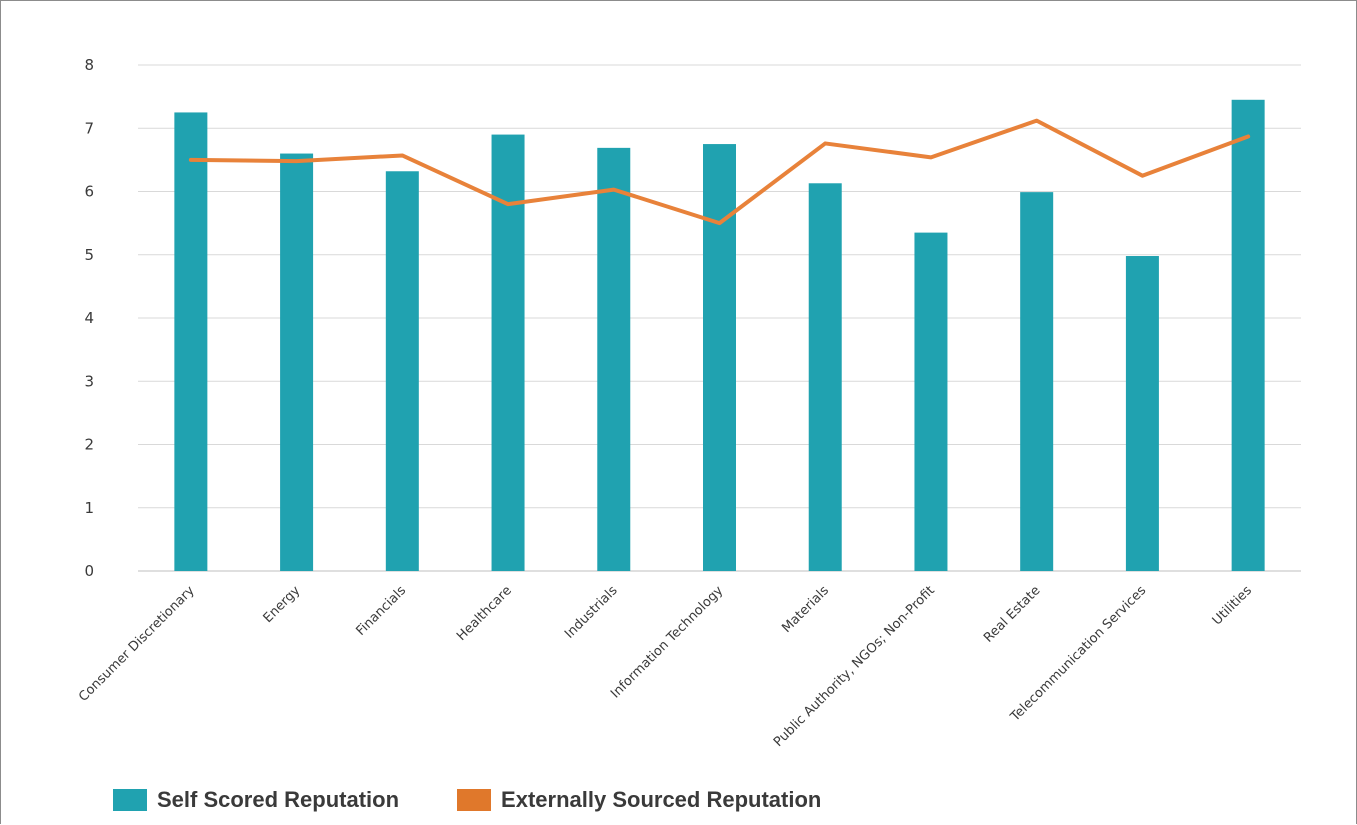 This screenshot has width=1357, height=825. I want to click on y-tick-label: 3, so click(89, 381).